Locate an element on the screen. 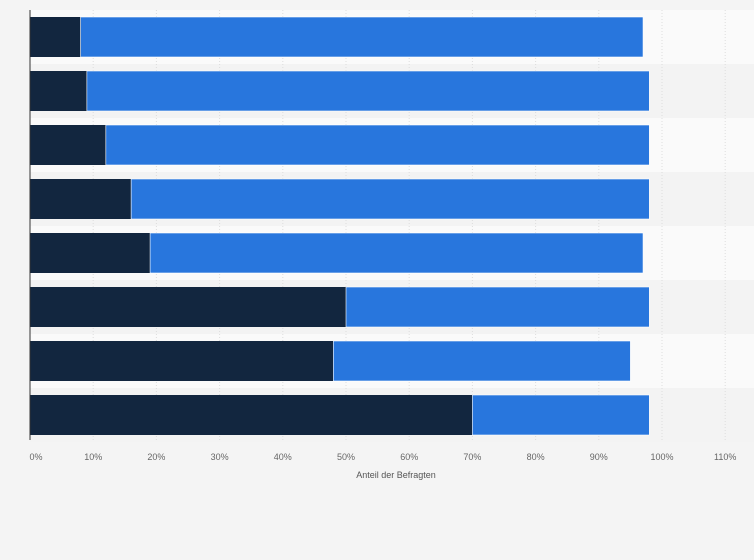 The width and height of the screenshot is (754, 560). x-tick-label: 60% is located at coordinates (409, 457).